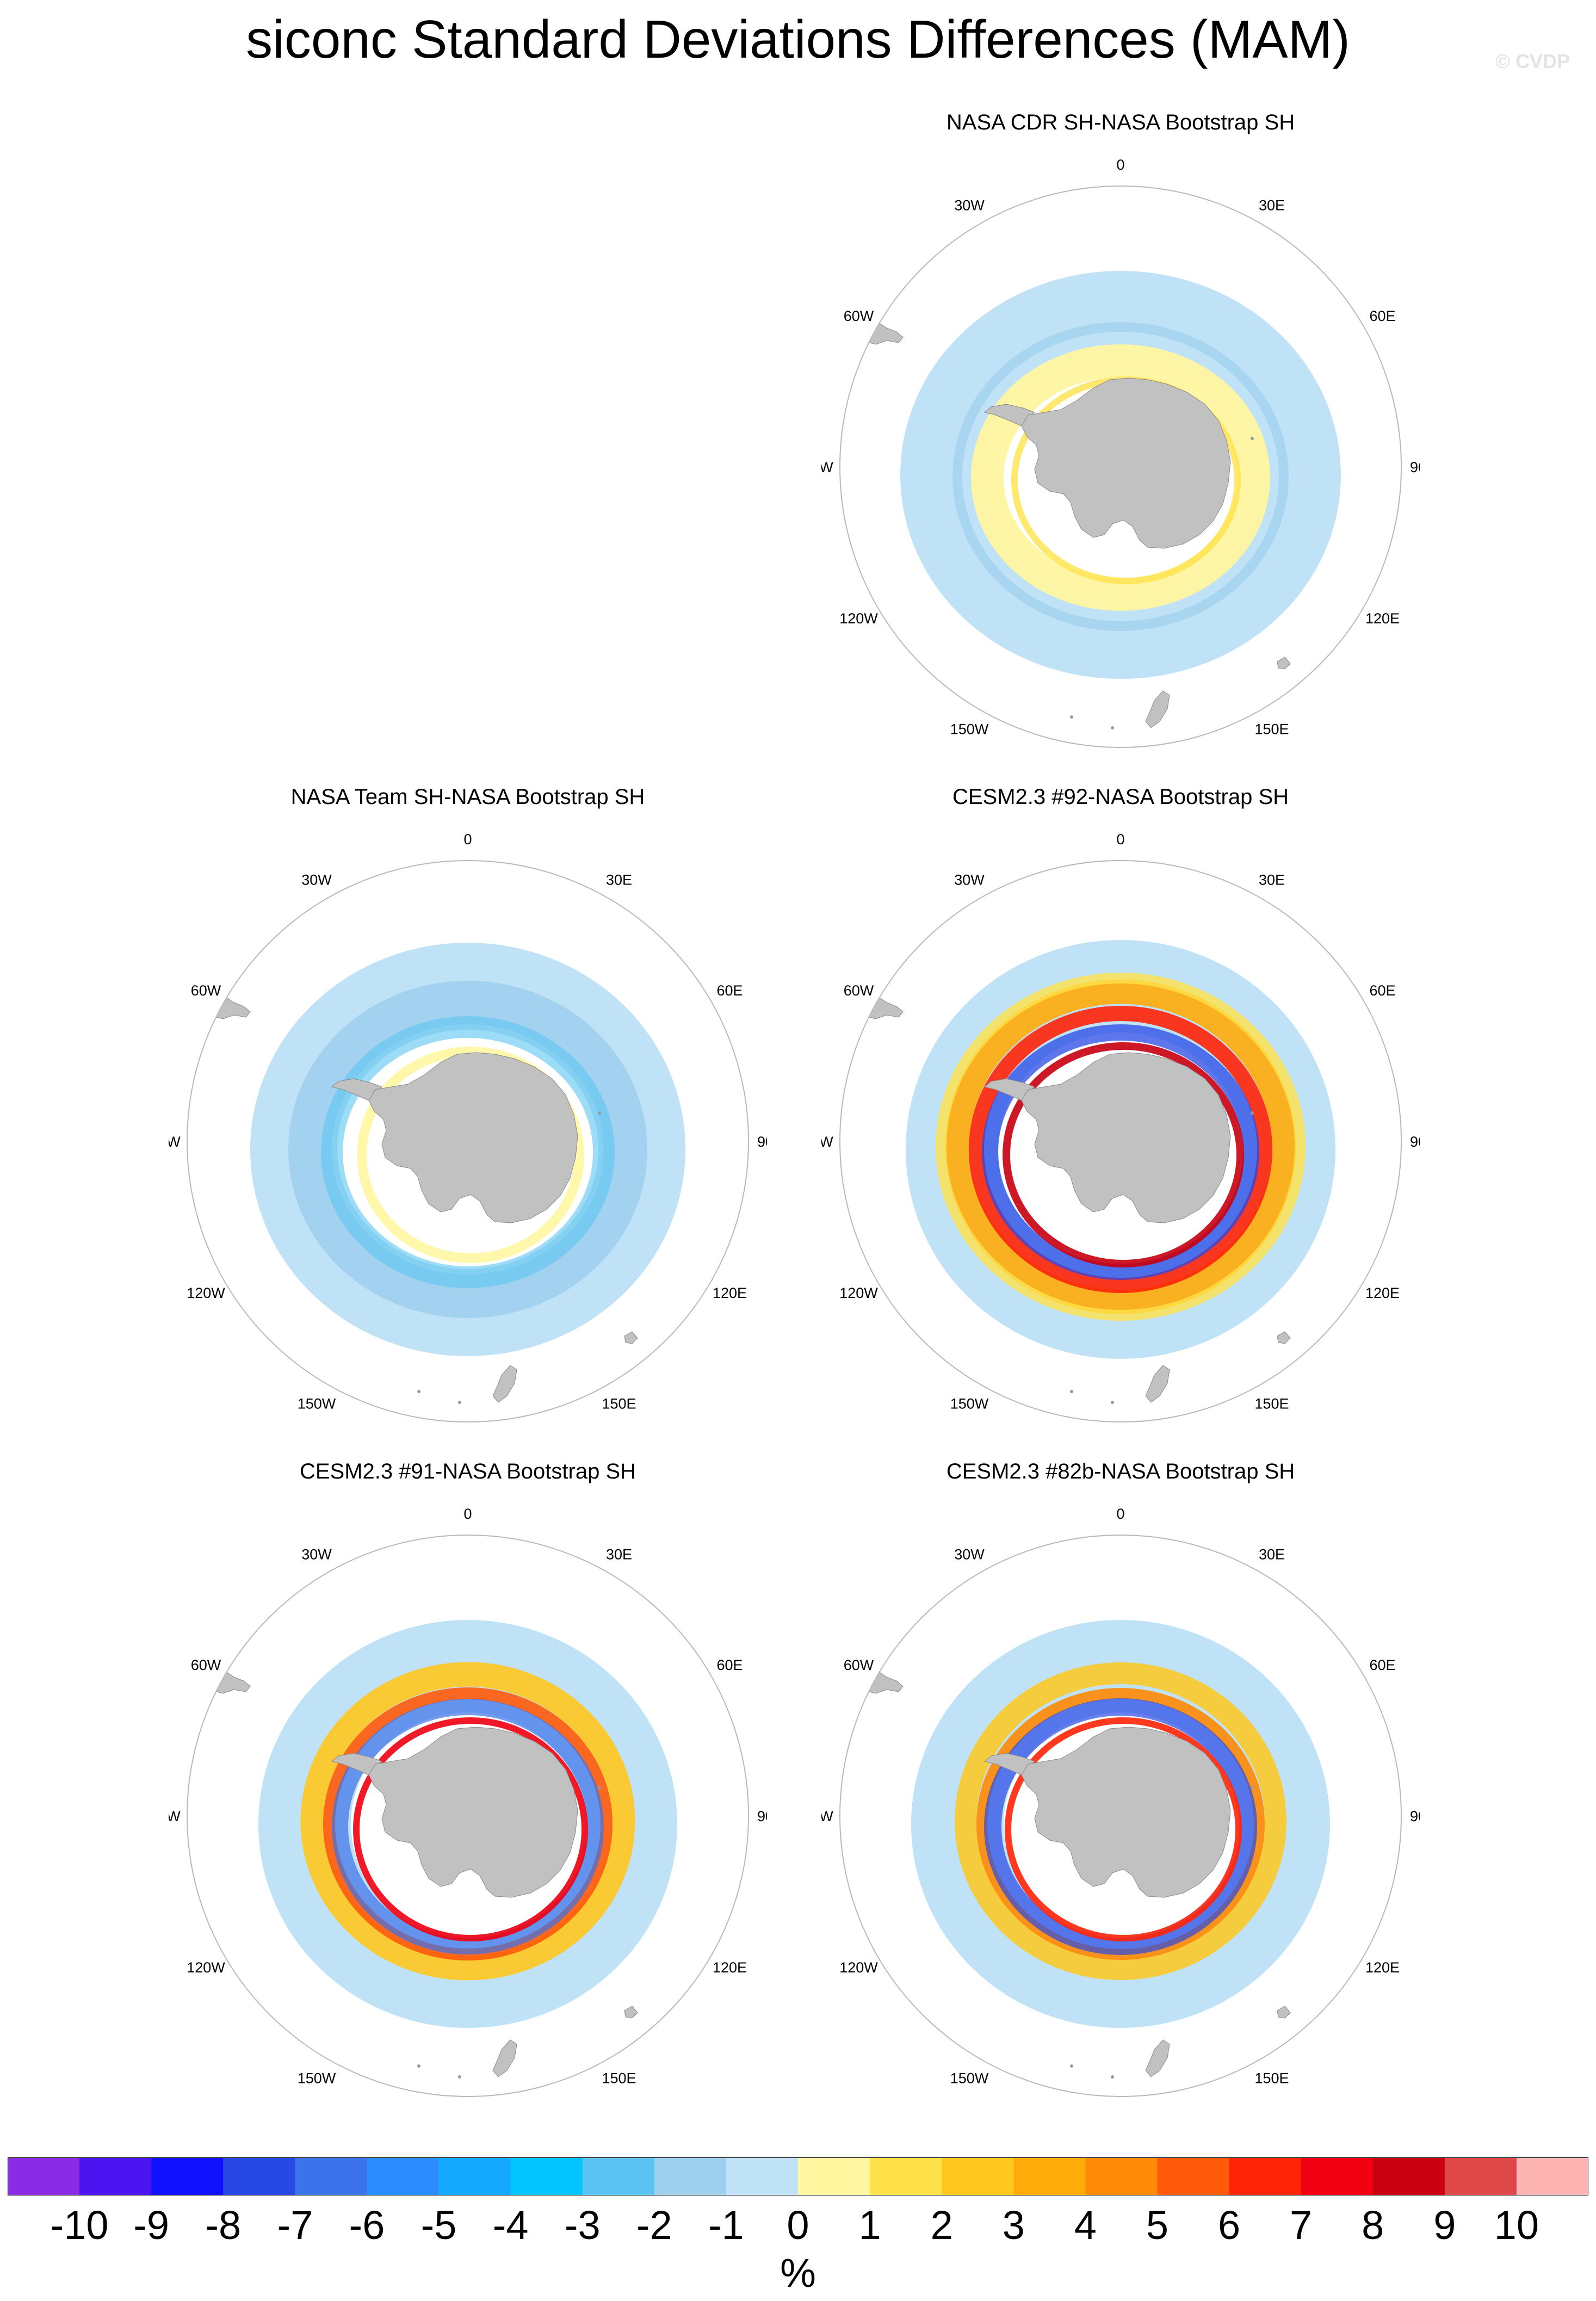  Describe the element at coordinates (467, 1471) in the screenshot. I see `panel-title: CESM2.3 #91-NASA Bootstrap SH` at that location.